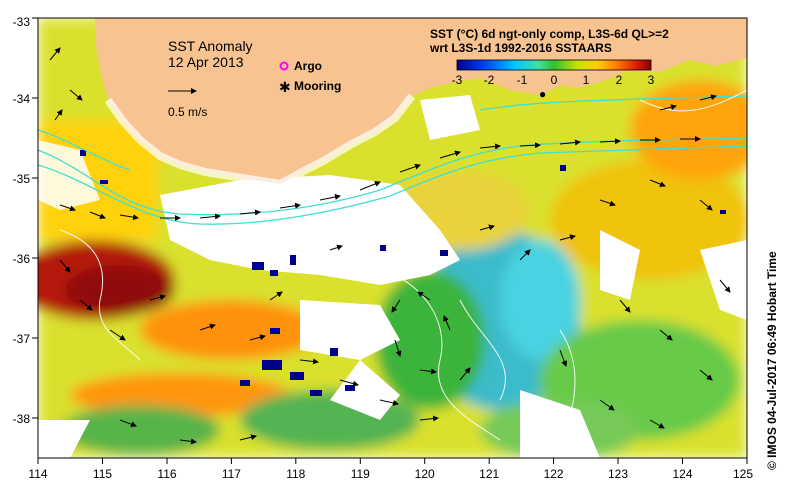  Describe the element at coordinates (295, 474) in the screenshot. I see `x-tick-label: 118` at that location.